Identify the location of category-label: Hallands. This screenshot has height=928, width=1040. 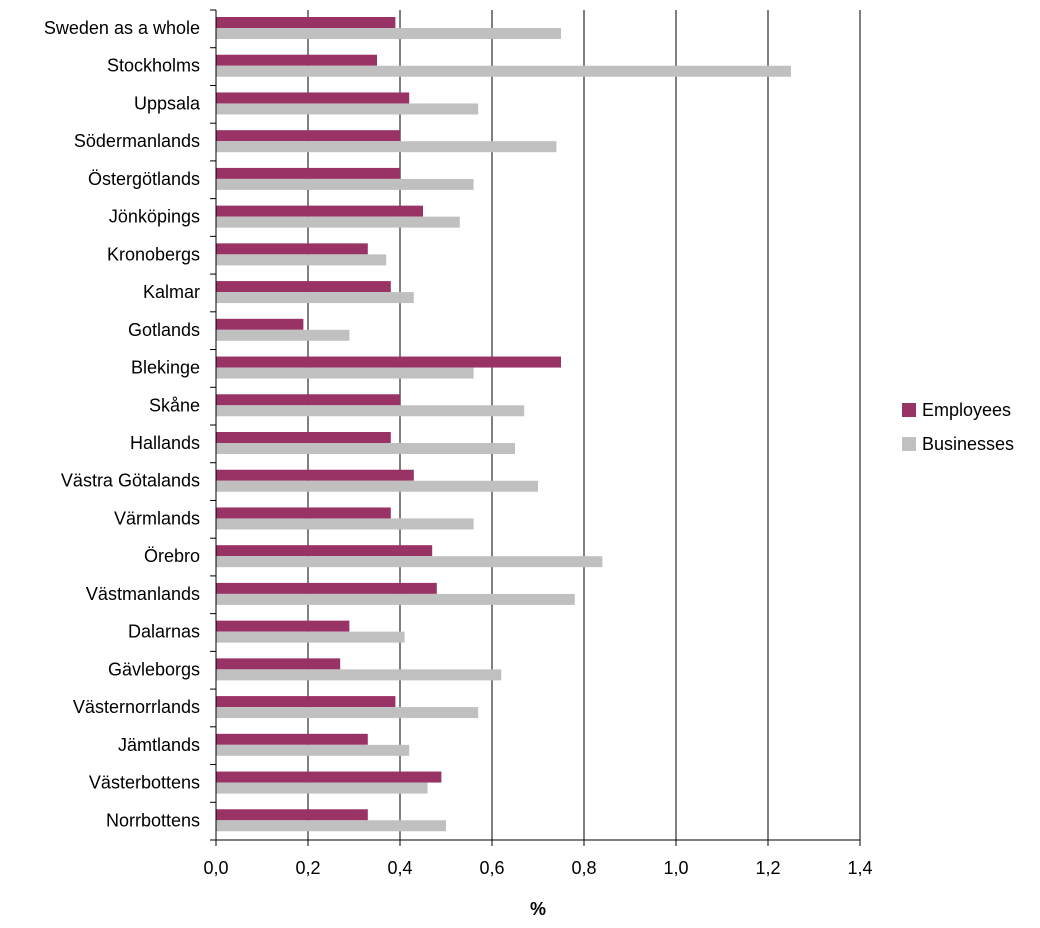
(165, 443).